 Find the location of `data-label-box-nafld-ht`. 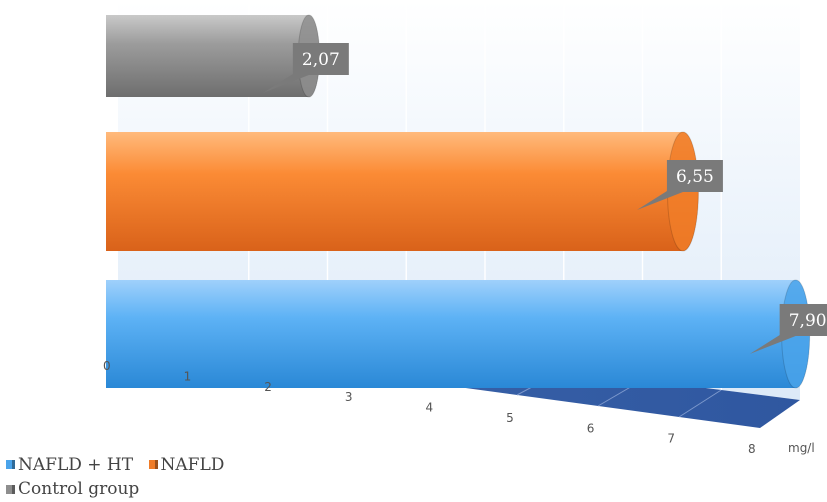

data-label-box-nafld-ht is located at coordinates (803, 320).